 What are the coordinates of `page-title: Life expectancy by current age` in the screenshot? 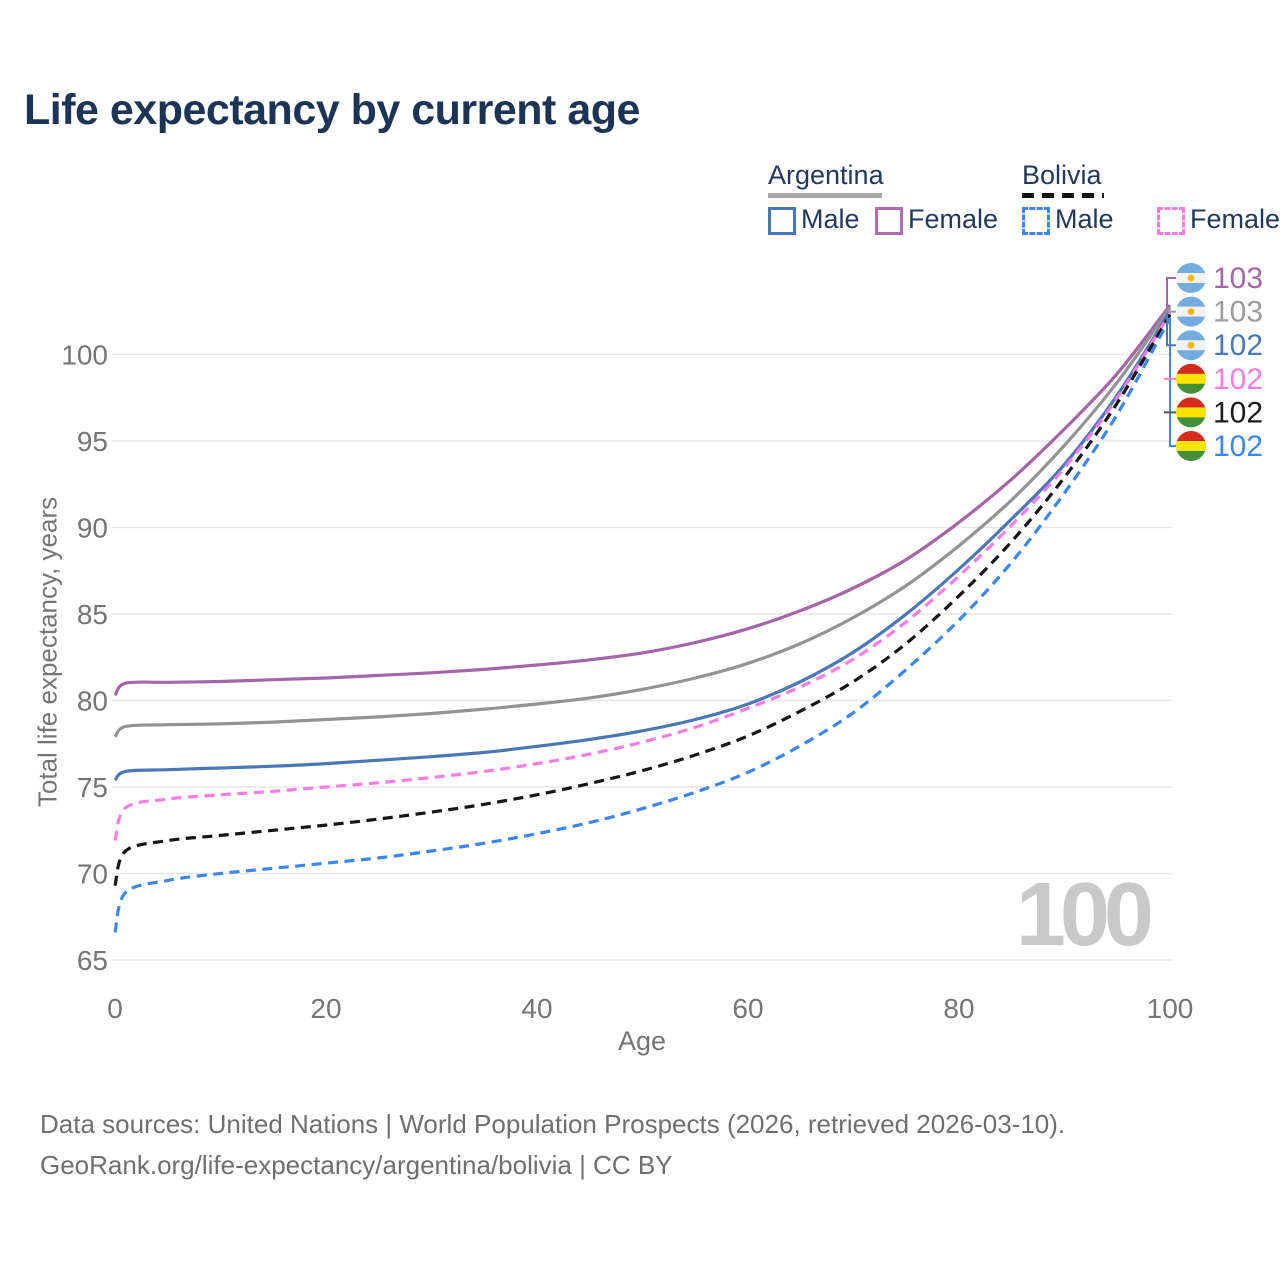 It's located at (332, 110).